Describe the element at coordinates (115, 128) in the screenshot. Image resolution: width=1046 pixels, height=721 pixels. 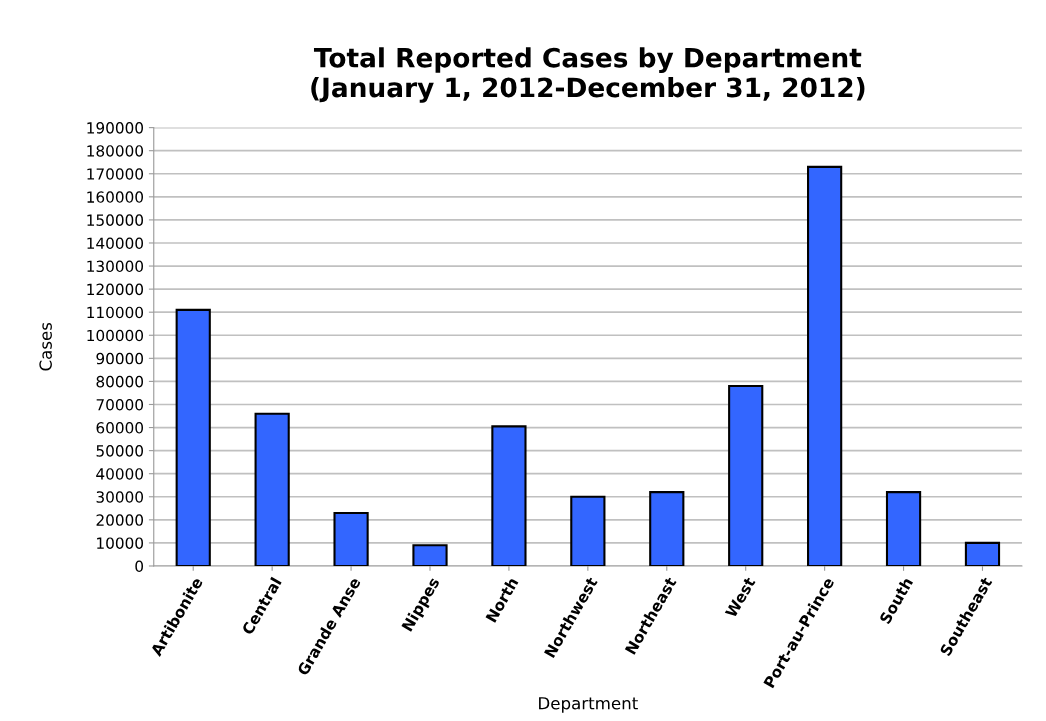
I see `y-tick-label: 190000` at that location.